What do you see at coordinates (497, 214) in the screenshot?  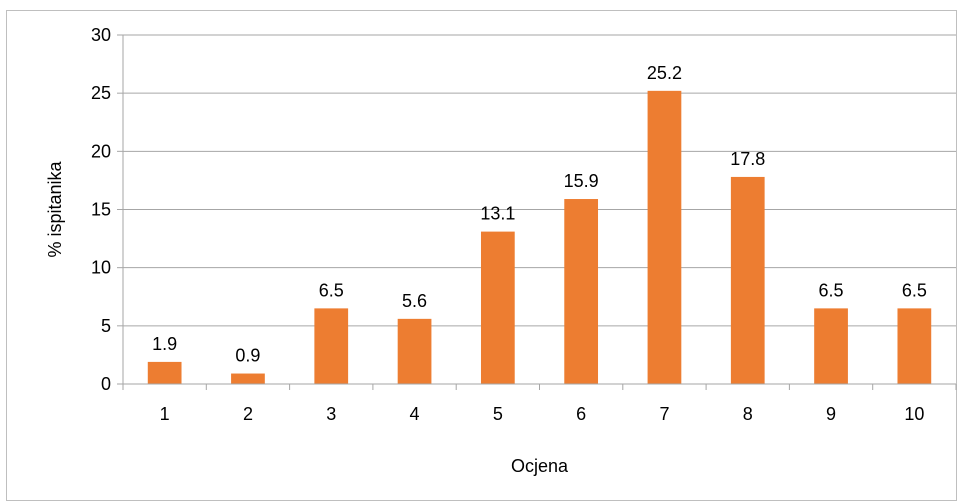 I see `data-label-5: 13.1` at bounding box center [497, 214].